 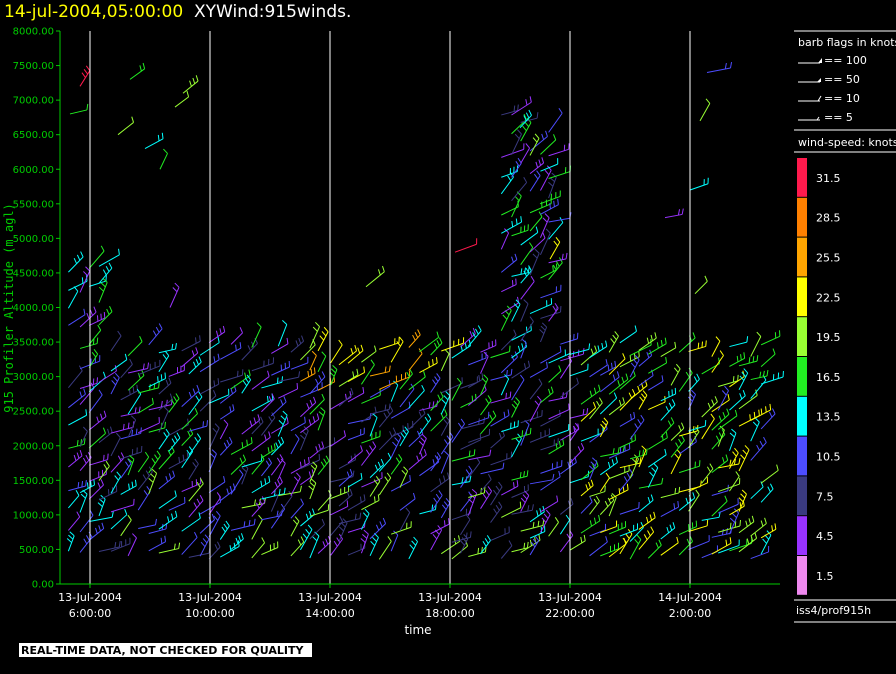 What do you see at coordinates (819, 177) in the screenshot?
I see `speed-legend-item: 31.5` at bounding box center [819, 177].